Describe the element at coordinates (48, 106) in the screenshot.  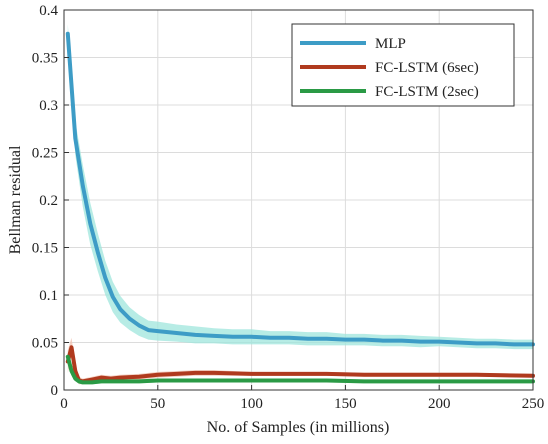
I see `y-tick-label: 0.3` at that location.